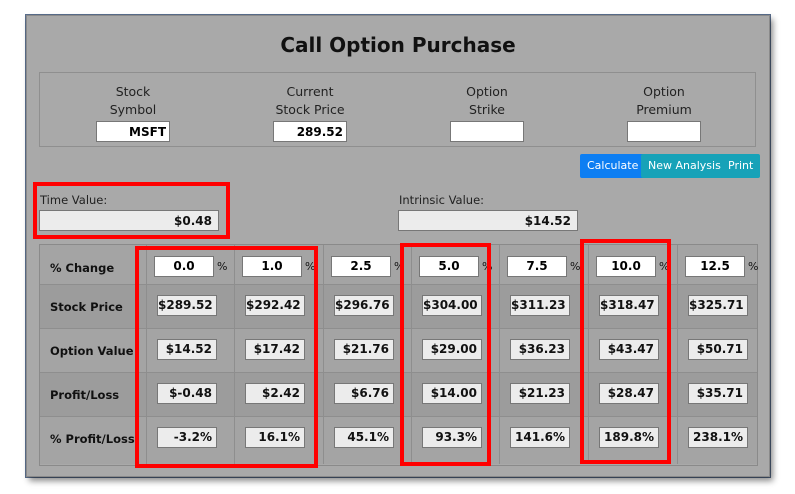  I want to click on profit-loss-value: $35.71, so click(718, 393).